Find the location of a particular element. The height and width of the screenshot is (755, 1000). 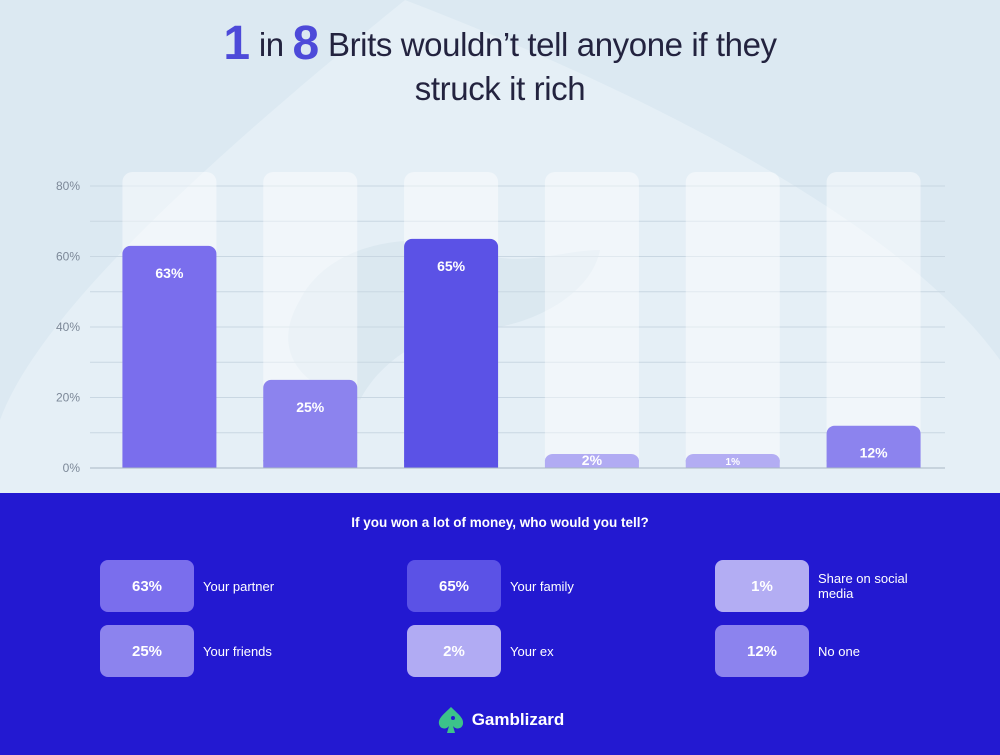

legend-value-badge: 63% is located at coordinates (147, 586).